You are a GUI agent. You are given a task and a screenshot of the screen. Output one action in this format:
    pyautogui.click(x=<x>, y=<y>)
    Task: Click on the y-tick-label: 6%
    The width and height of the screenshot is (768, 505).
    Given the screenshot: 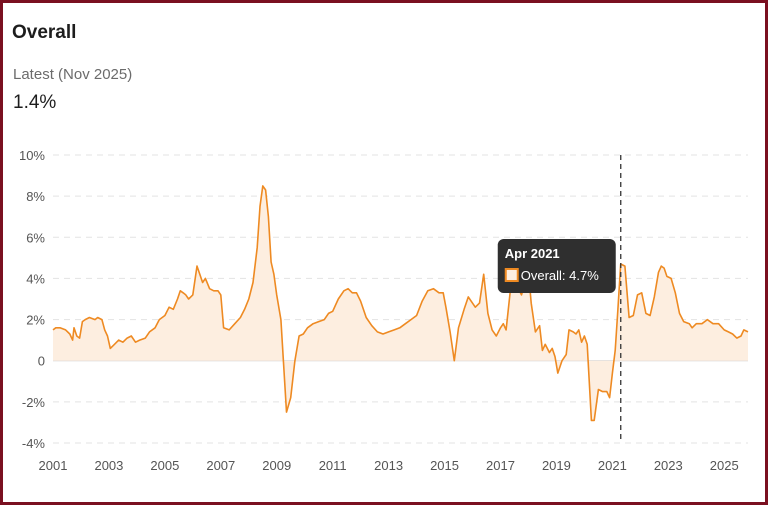 What is the action you would take?
    pyautogui.click(x=35, y=237)
    